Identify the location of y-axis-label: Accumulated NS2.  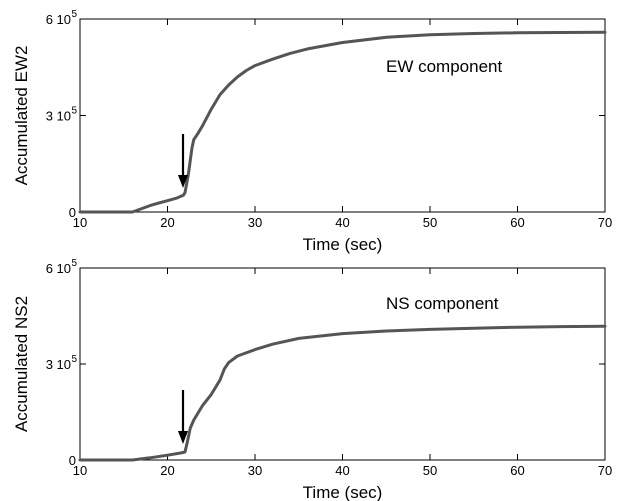
(21, 364).